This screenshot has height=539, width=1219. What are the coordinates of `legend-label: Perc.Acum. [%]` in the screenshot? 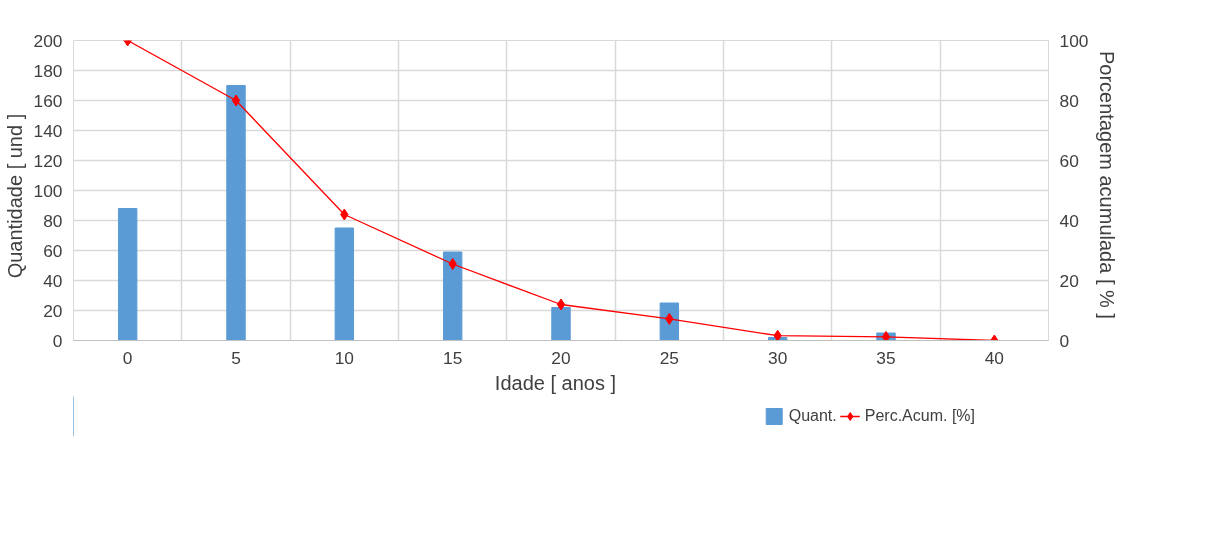 It's located at (919, 416).